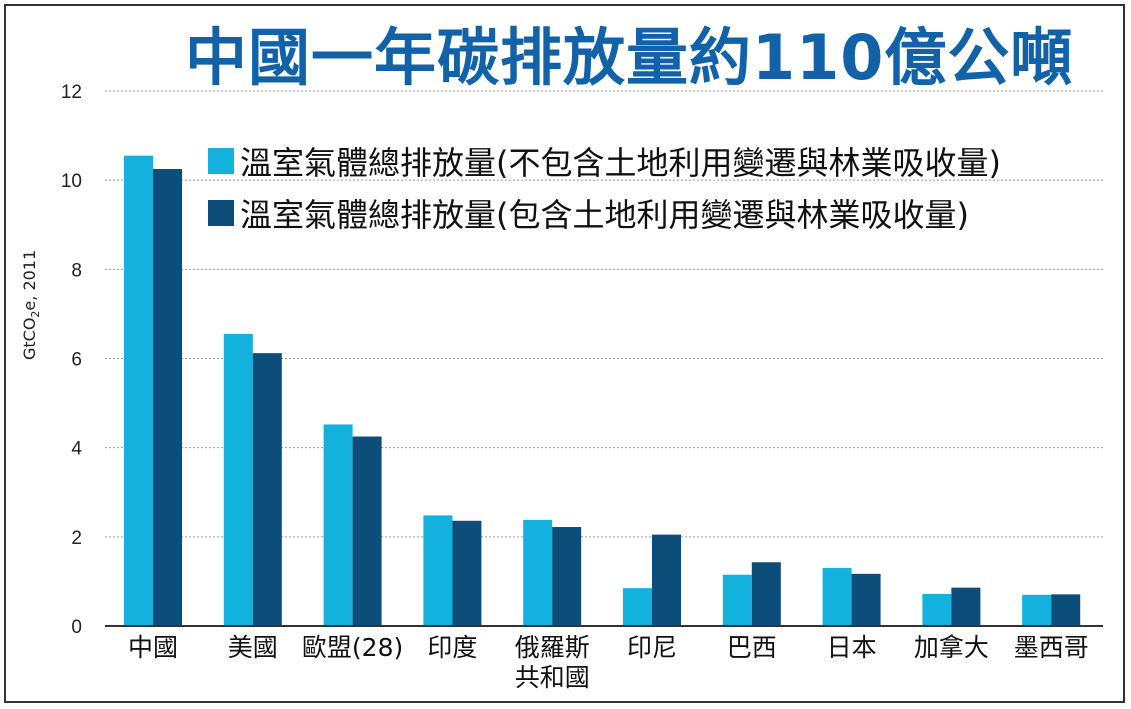  I want to click on x-tick-label: 中國, so click(153, 647).